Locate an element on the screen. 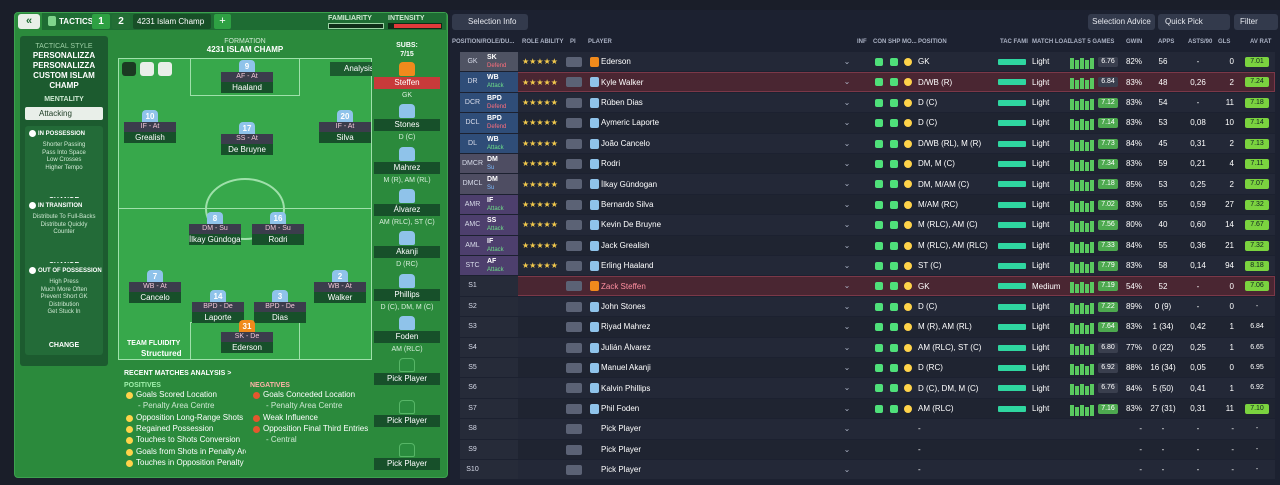 Image resolution: width=1280 pixels, height=485 pixels. tactic-tab: 2 is located at coordinates (121, 21).